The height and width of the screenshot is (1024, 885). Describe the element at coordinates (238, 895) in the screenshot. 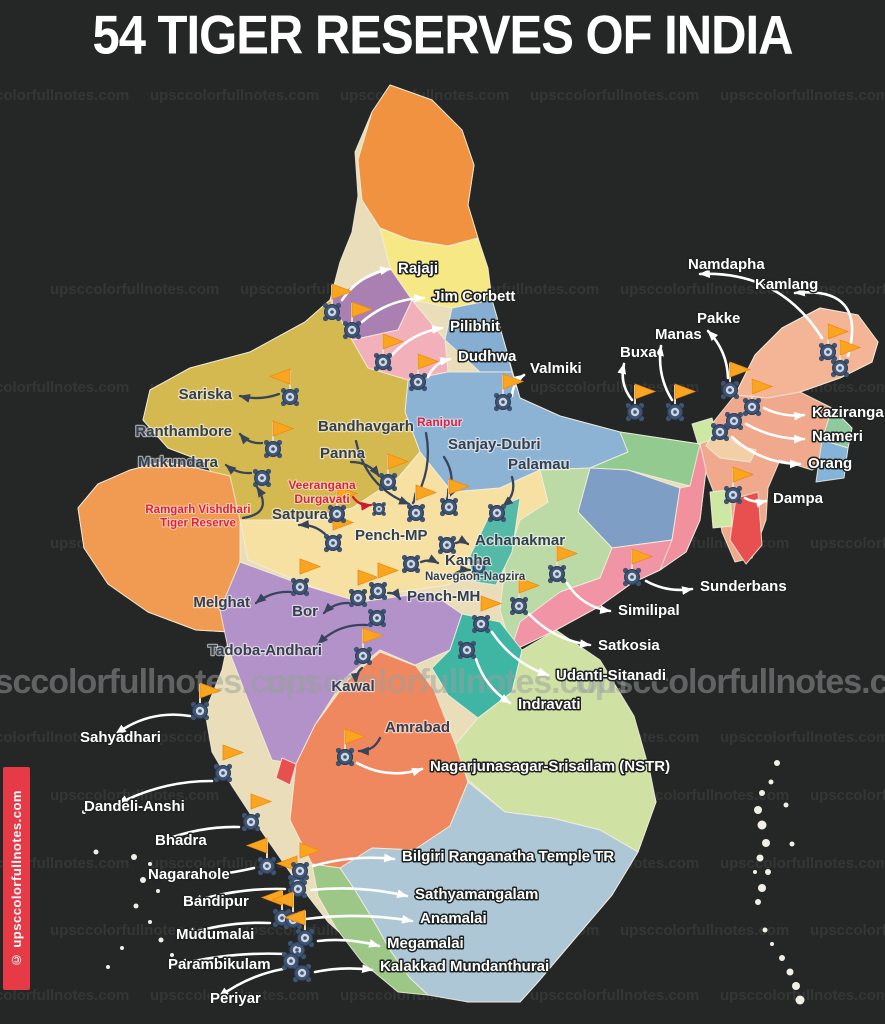

I see `arrow-bandipur` at that location.